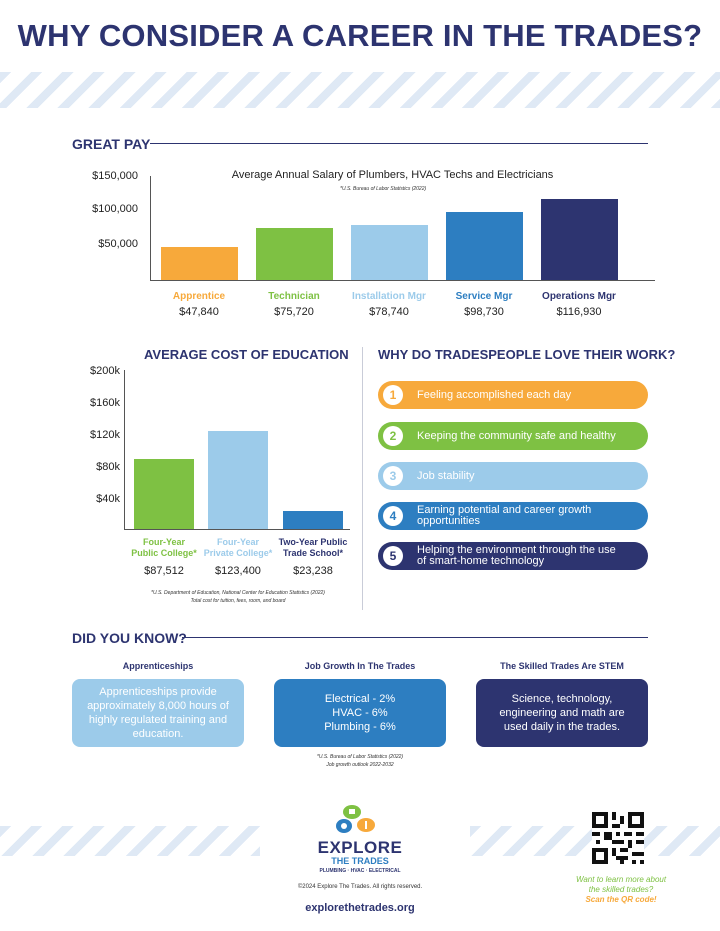 Image resolution: width=720 pixels, height=931 pixels. I want to click on love-item-text: Feeling accomplished each day, so click(494, 395).